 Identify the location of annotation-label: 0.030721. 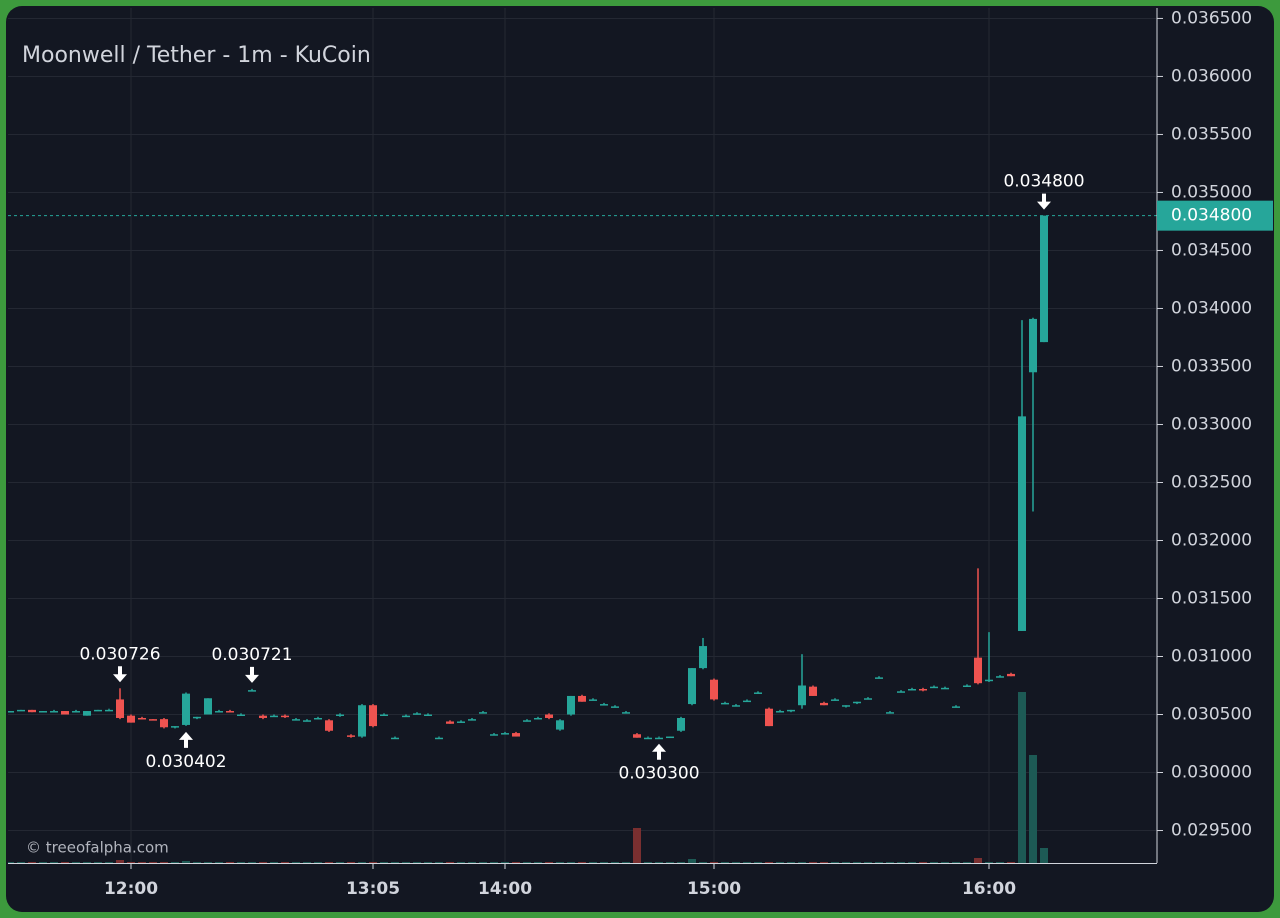
(251, 655).